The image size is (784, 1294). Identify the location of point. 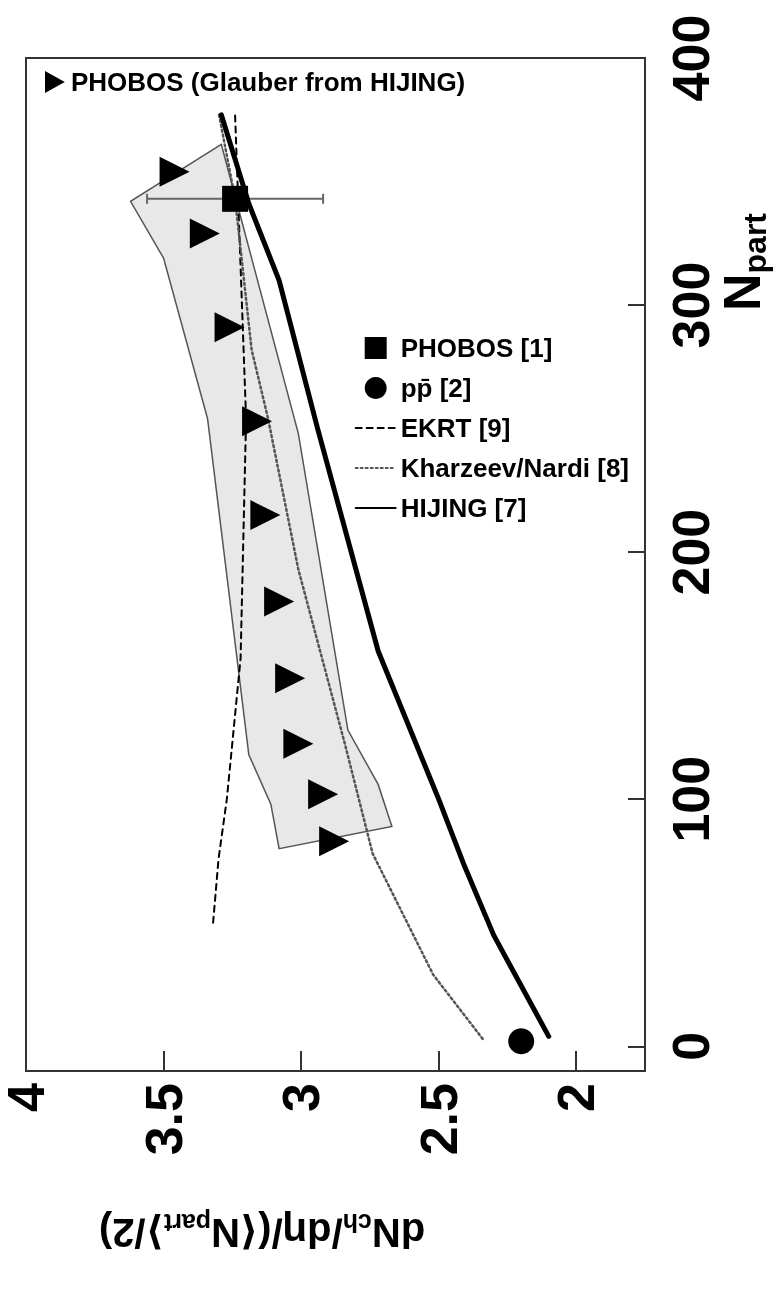
(521, 1041).